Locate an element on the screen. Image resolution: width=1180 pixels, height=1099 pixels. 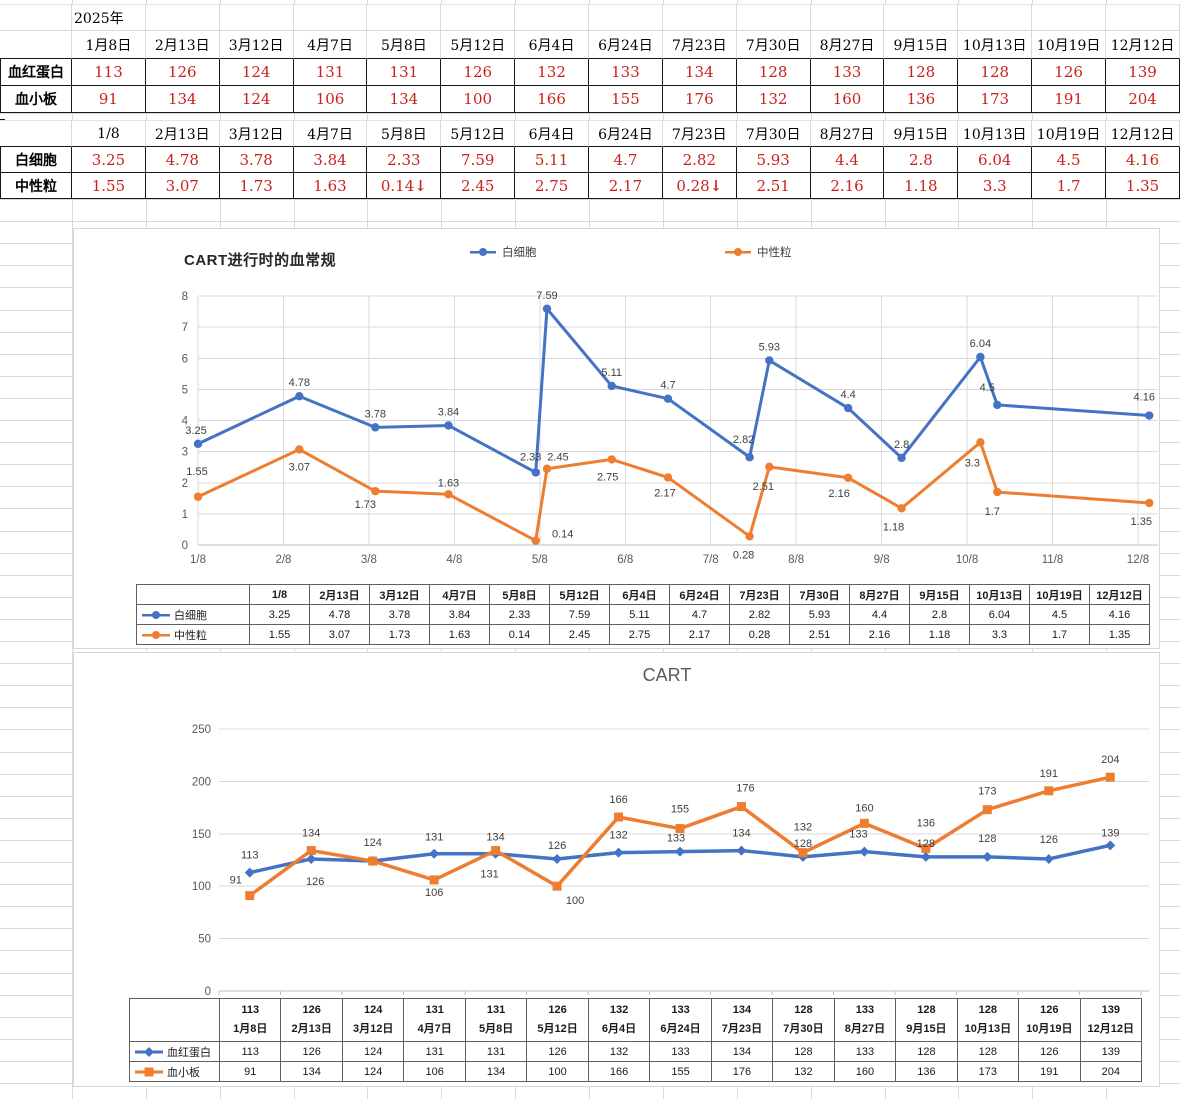
value-cell: 3.78 is located at coordinates (256, 160).